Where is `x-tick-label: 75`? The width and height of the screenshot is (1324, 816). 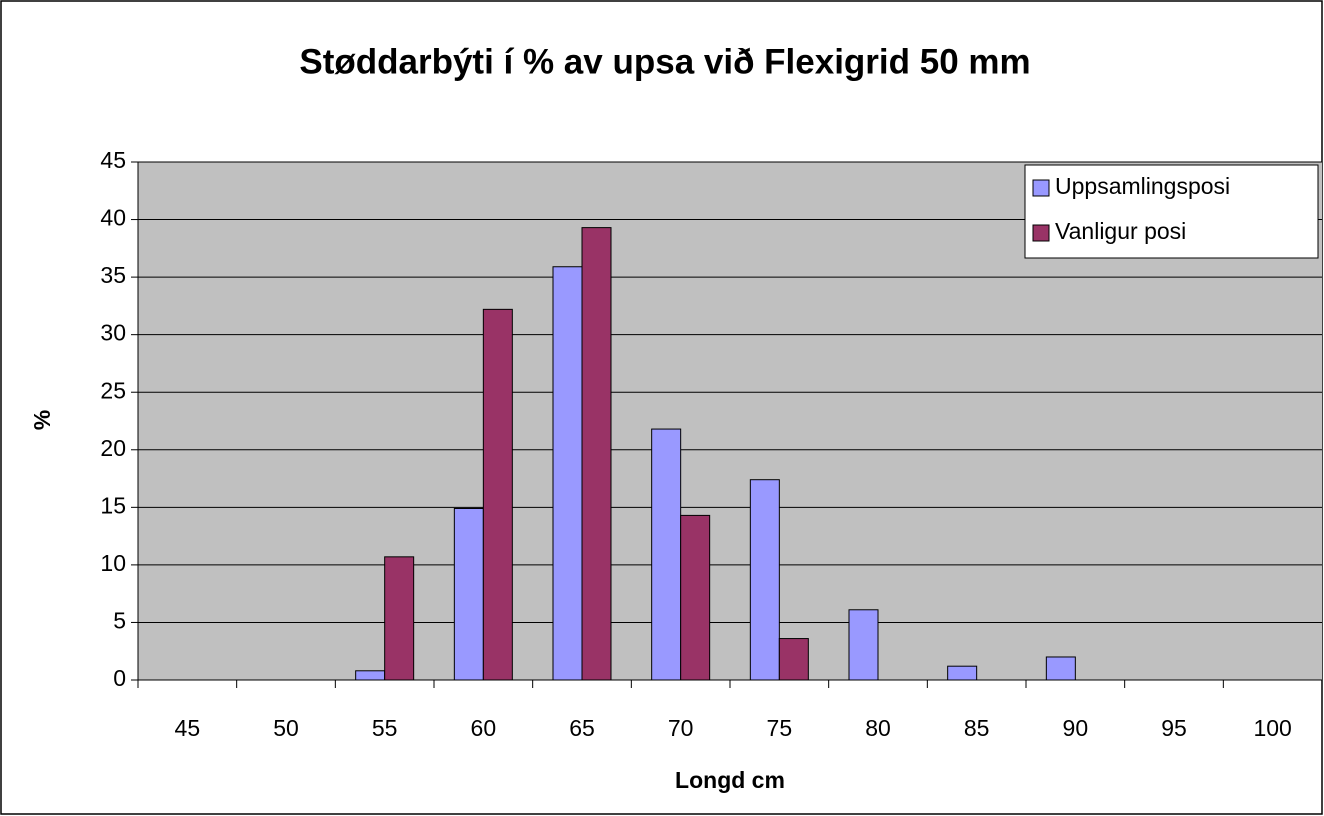 x-tick-label: 75 is located at coordinates (780, 728).